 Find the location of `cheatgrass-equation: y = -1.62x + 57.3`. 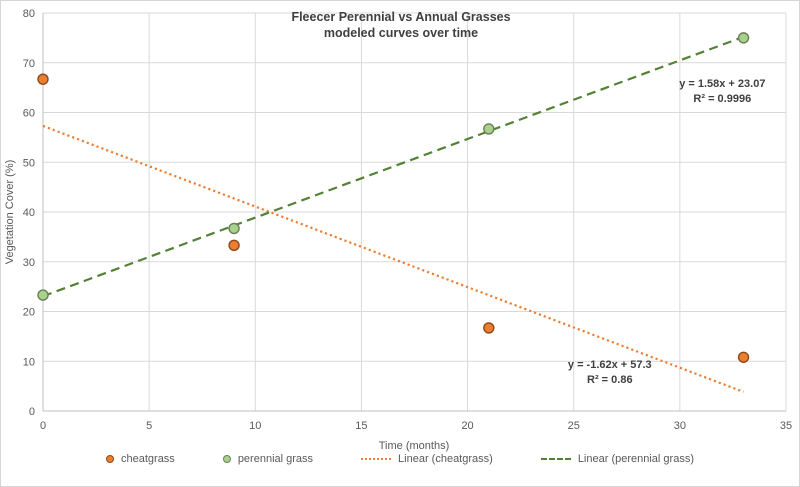

cheatgrass-equation: y = -1.62x + 57.3 is located at coordinates (610, 365).